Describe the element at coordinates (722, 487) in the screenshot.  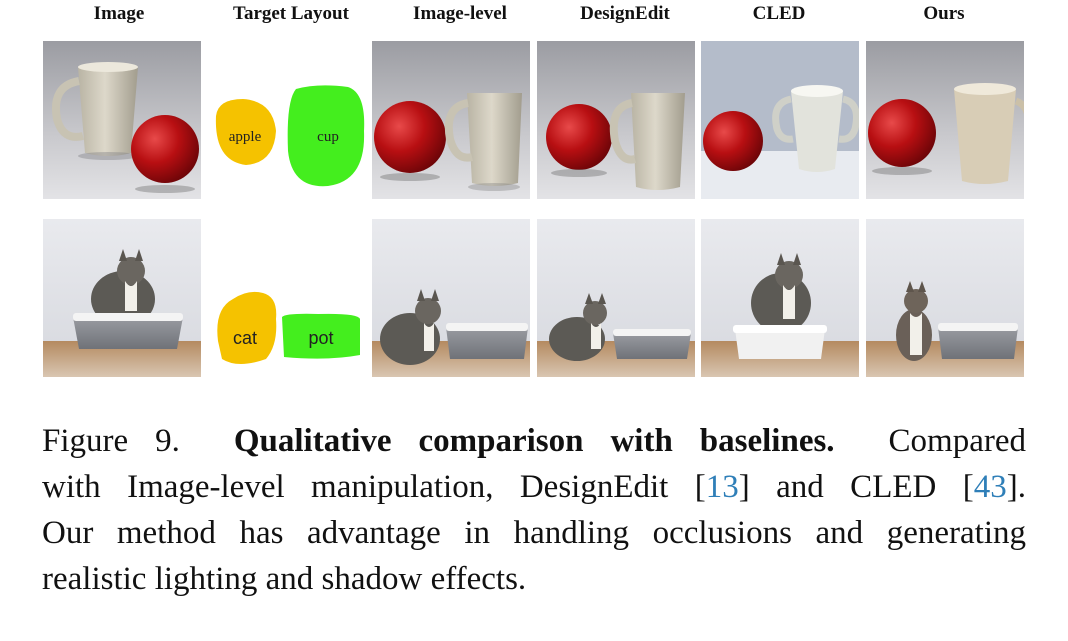
I see `citation-13-link: 13` at that location.